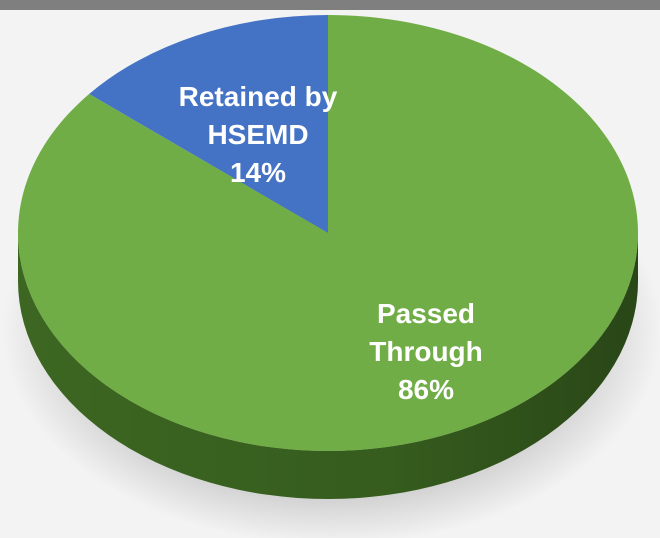 The width and height of the screenshot is (660, 538). I want to click on top-border, so click(330, 5).